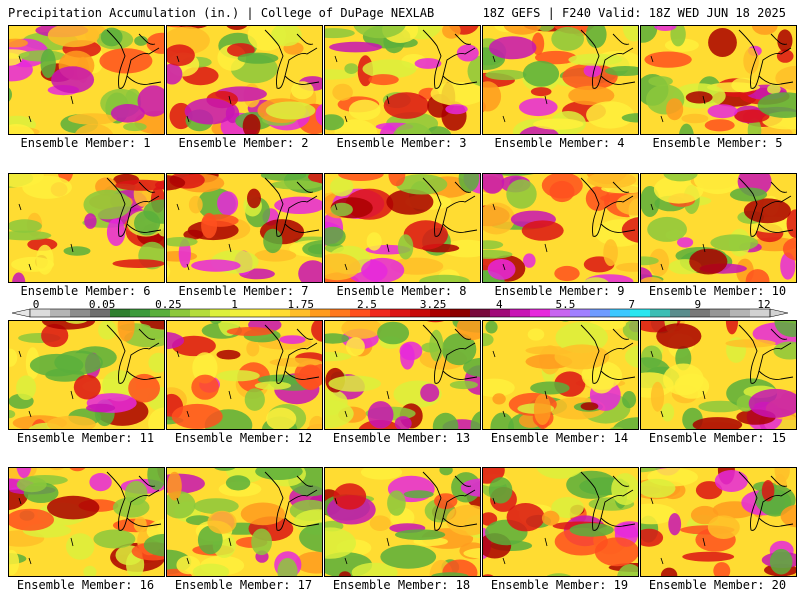  Describe the element at coordinates (85, 143) in the screenshot. I see `ensemble-member-label: Ensemble Member: 1` at that location.